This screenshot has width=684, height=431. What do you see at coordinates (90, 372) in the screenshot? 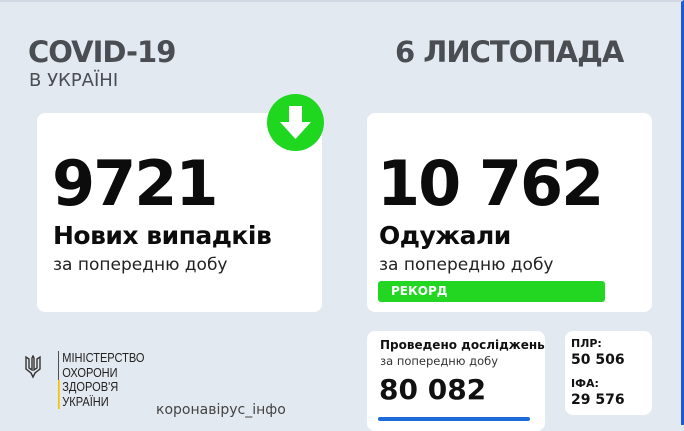
I see `ministry-line: ОХОРОНИ` at bounding box center [90, 372].